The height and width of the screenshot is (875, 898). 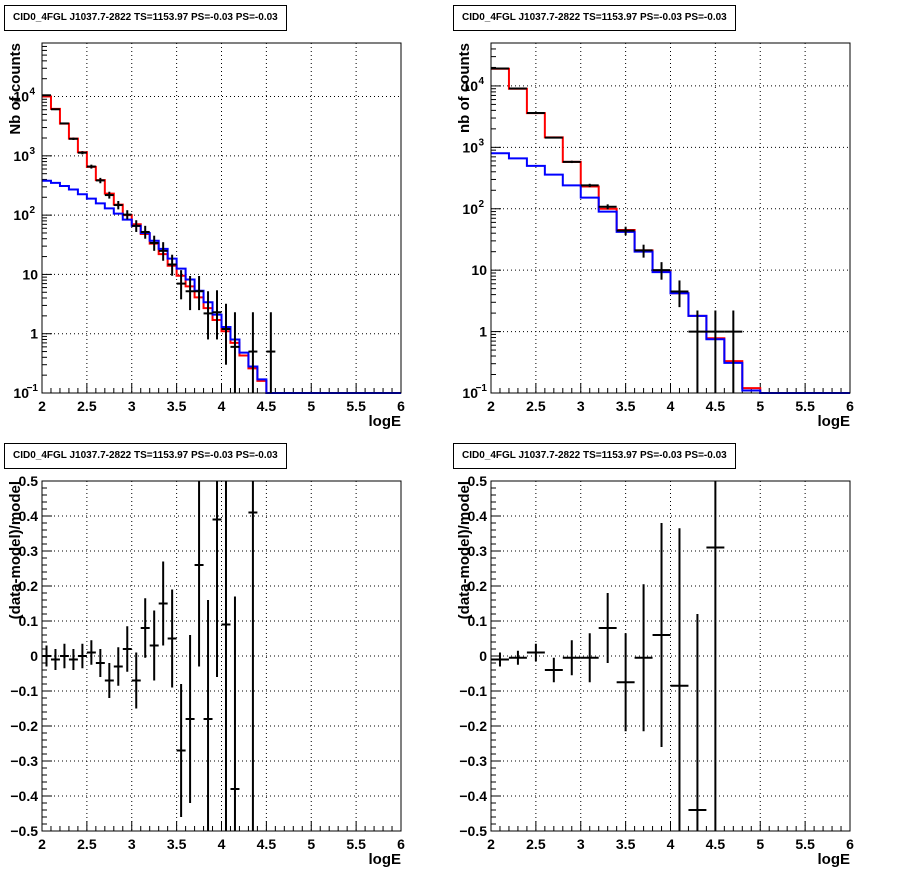 I want to click on panel-1-x-axis-title: logE, so click(x=385, y=421).